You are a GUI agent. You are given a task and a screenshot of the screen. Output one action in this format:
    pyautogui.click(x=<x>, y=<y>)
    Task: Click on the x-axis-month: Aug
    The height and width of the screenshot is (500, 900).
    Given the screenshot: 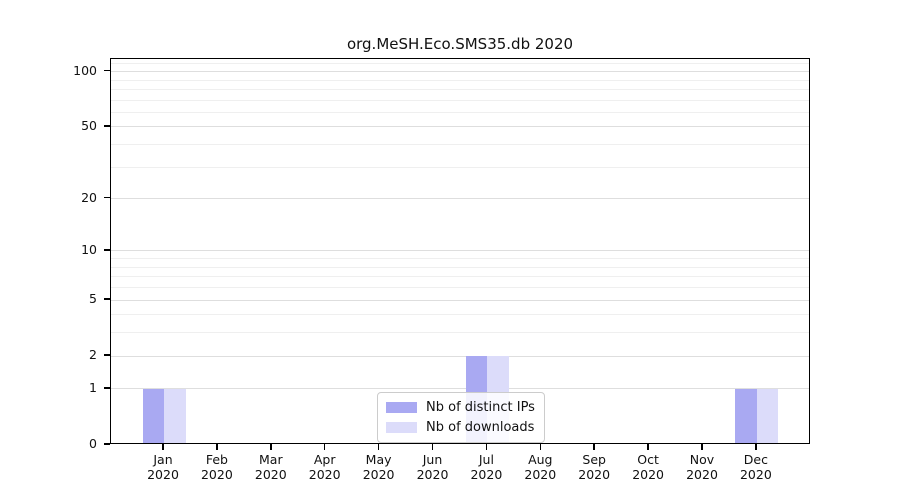 What is the action you would take?
    pyautogui.click(x=540, y=459)
    